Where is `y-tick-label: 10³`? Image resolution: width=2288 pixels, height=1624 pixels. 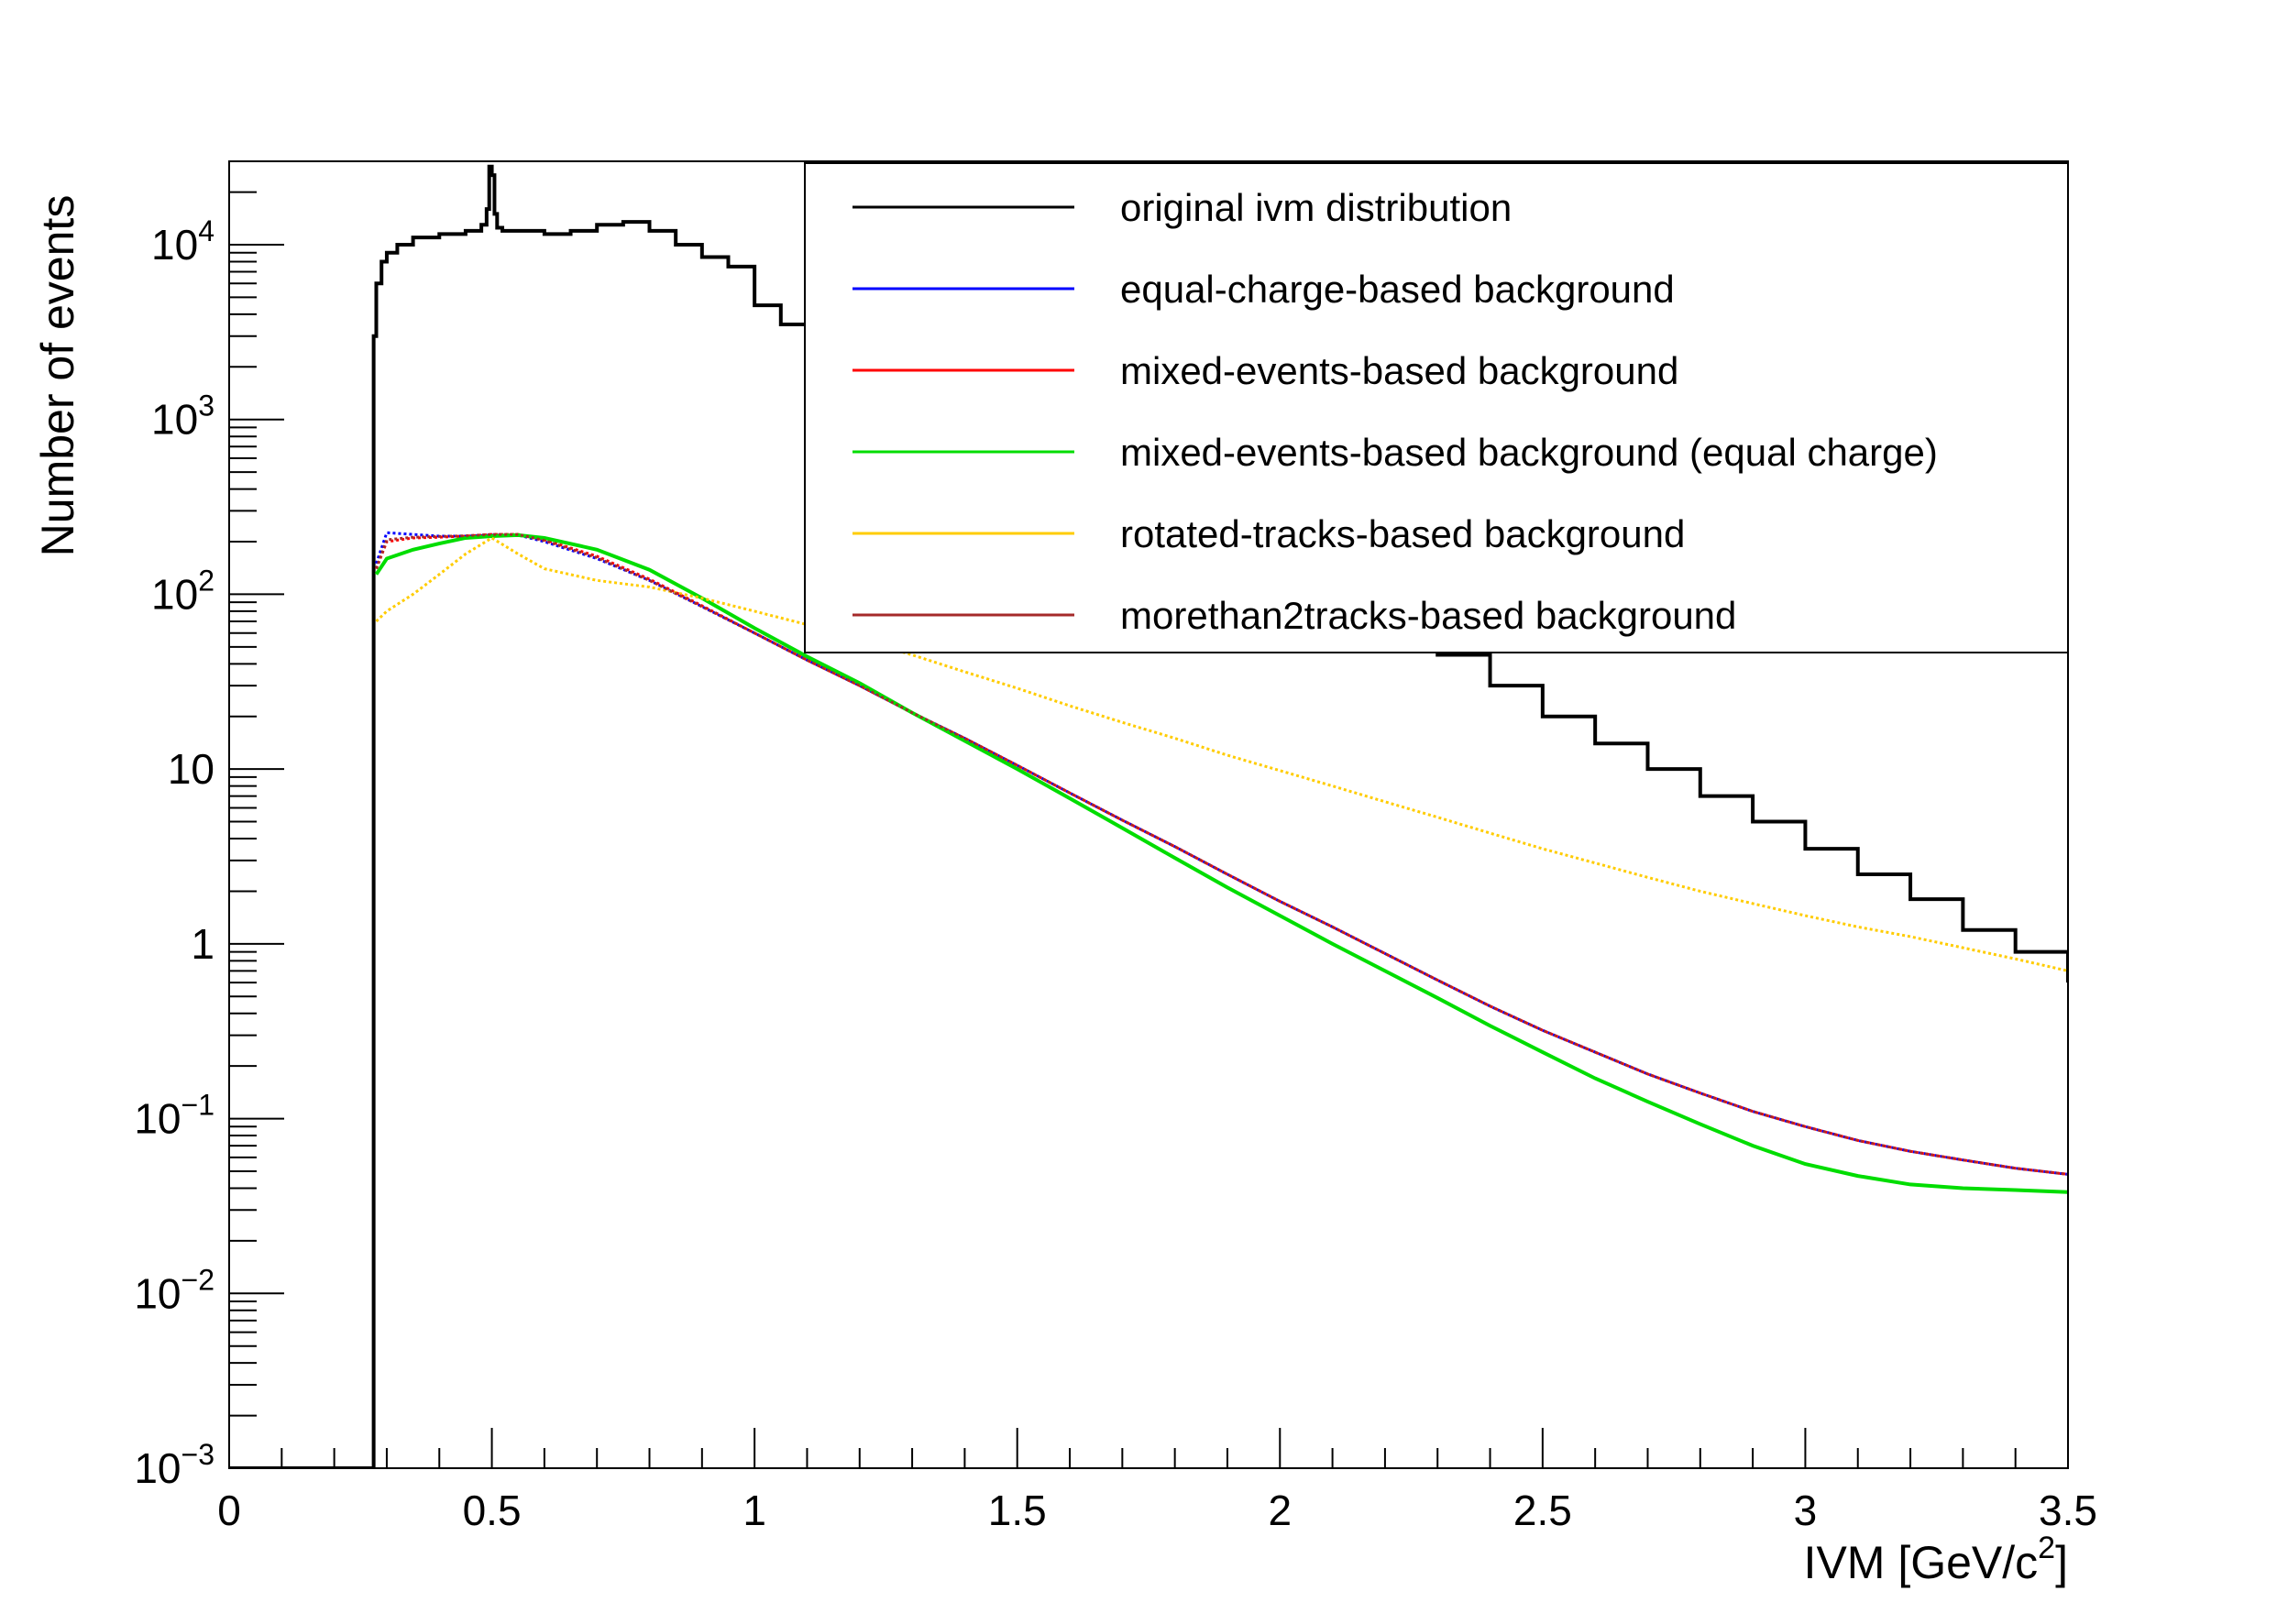
y-tick-label: 10³ is located at coordinates (182, 417).